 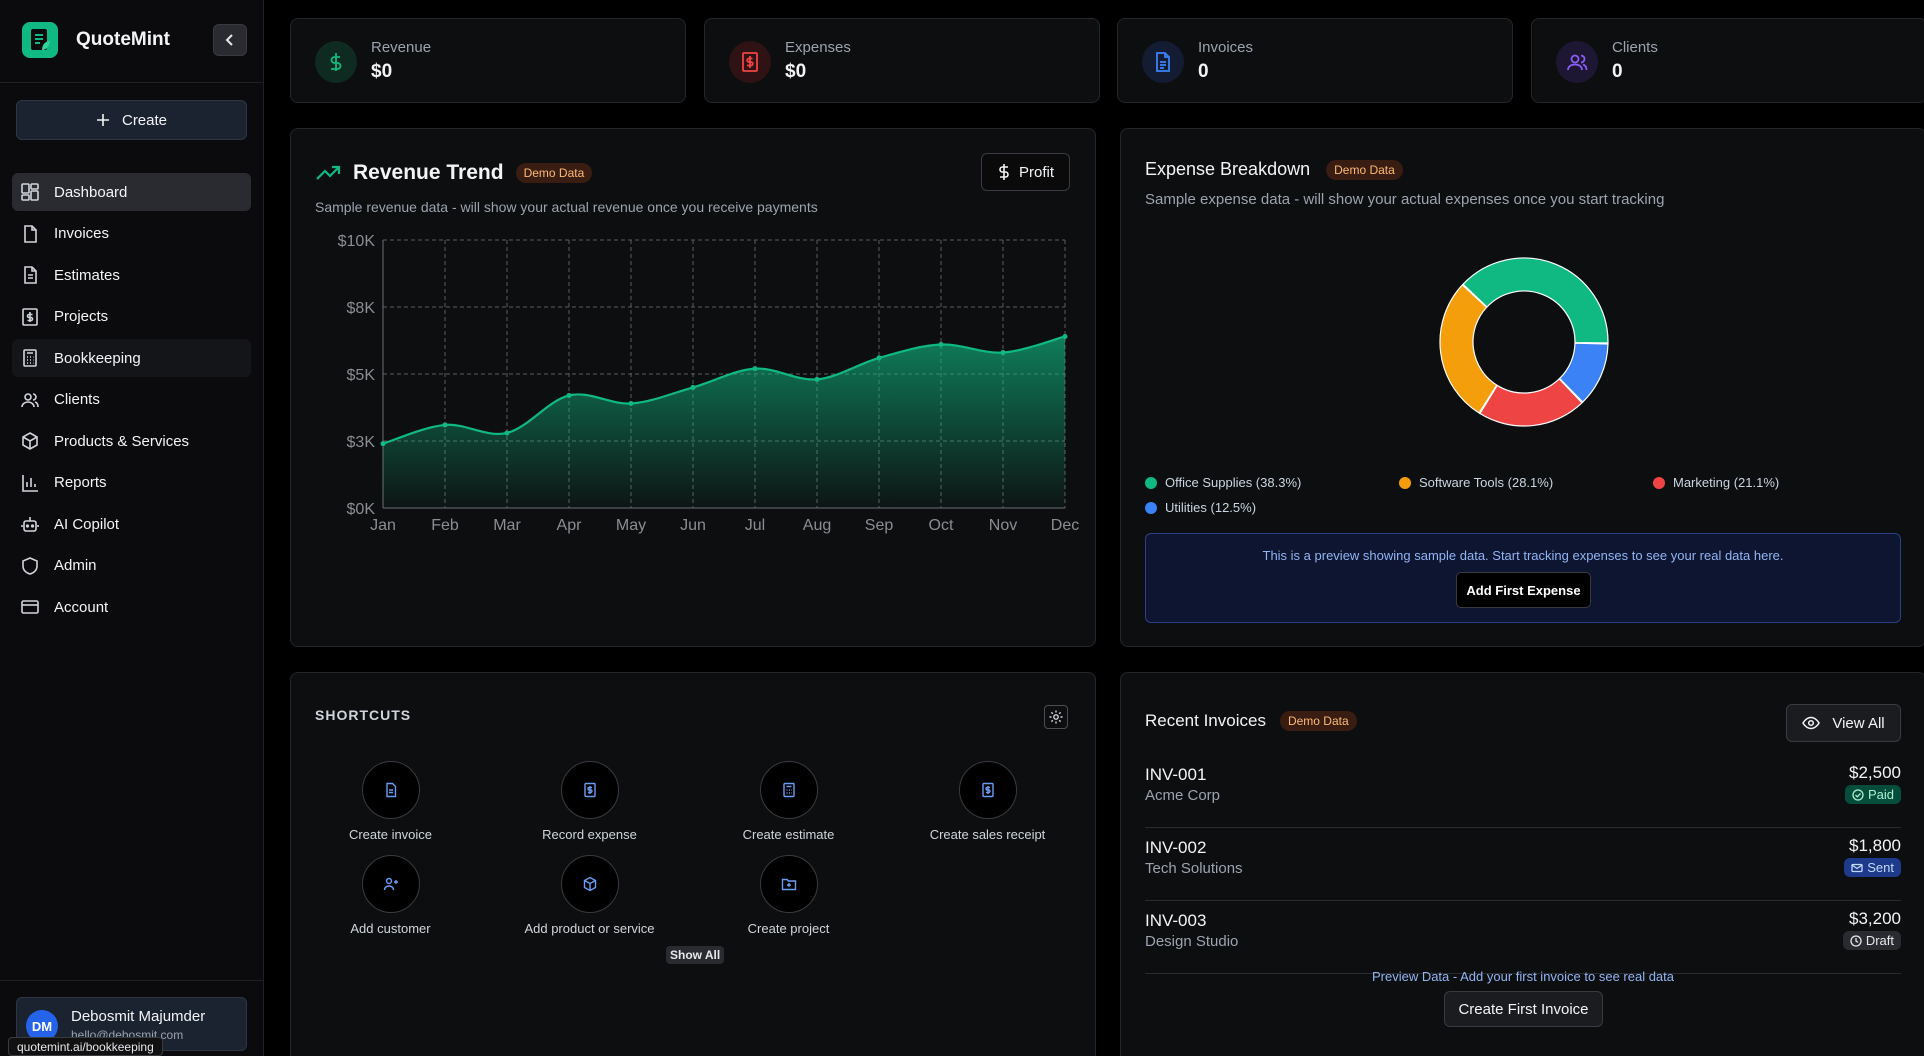 What do you see at coordinates (390, 834) in the screenshot?
I see `shortcut-label: Create invoice` at bounding box center [390, 834].